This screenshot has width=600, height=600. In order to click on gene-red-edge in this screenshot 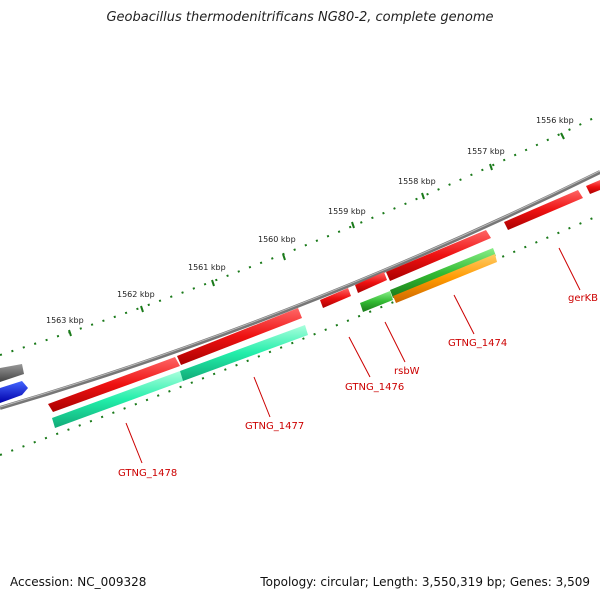, I will do `click(593, 187)`.